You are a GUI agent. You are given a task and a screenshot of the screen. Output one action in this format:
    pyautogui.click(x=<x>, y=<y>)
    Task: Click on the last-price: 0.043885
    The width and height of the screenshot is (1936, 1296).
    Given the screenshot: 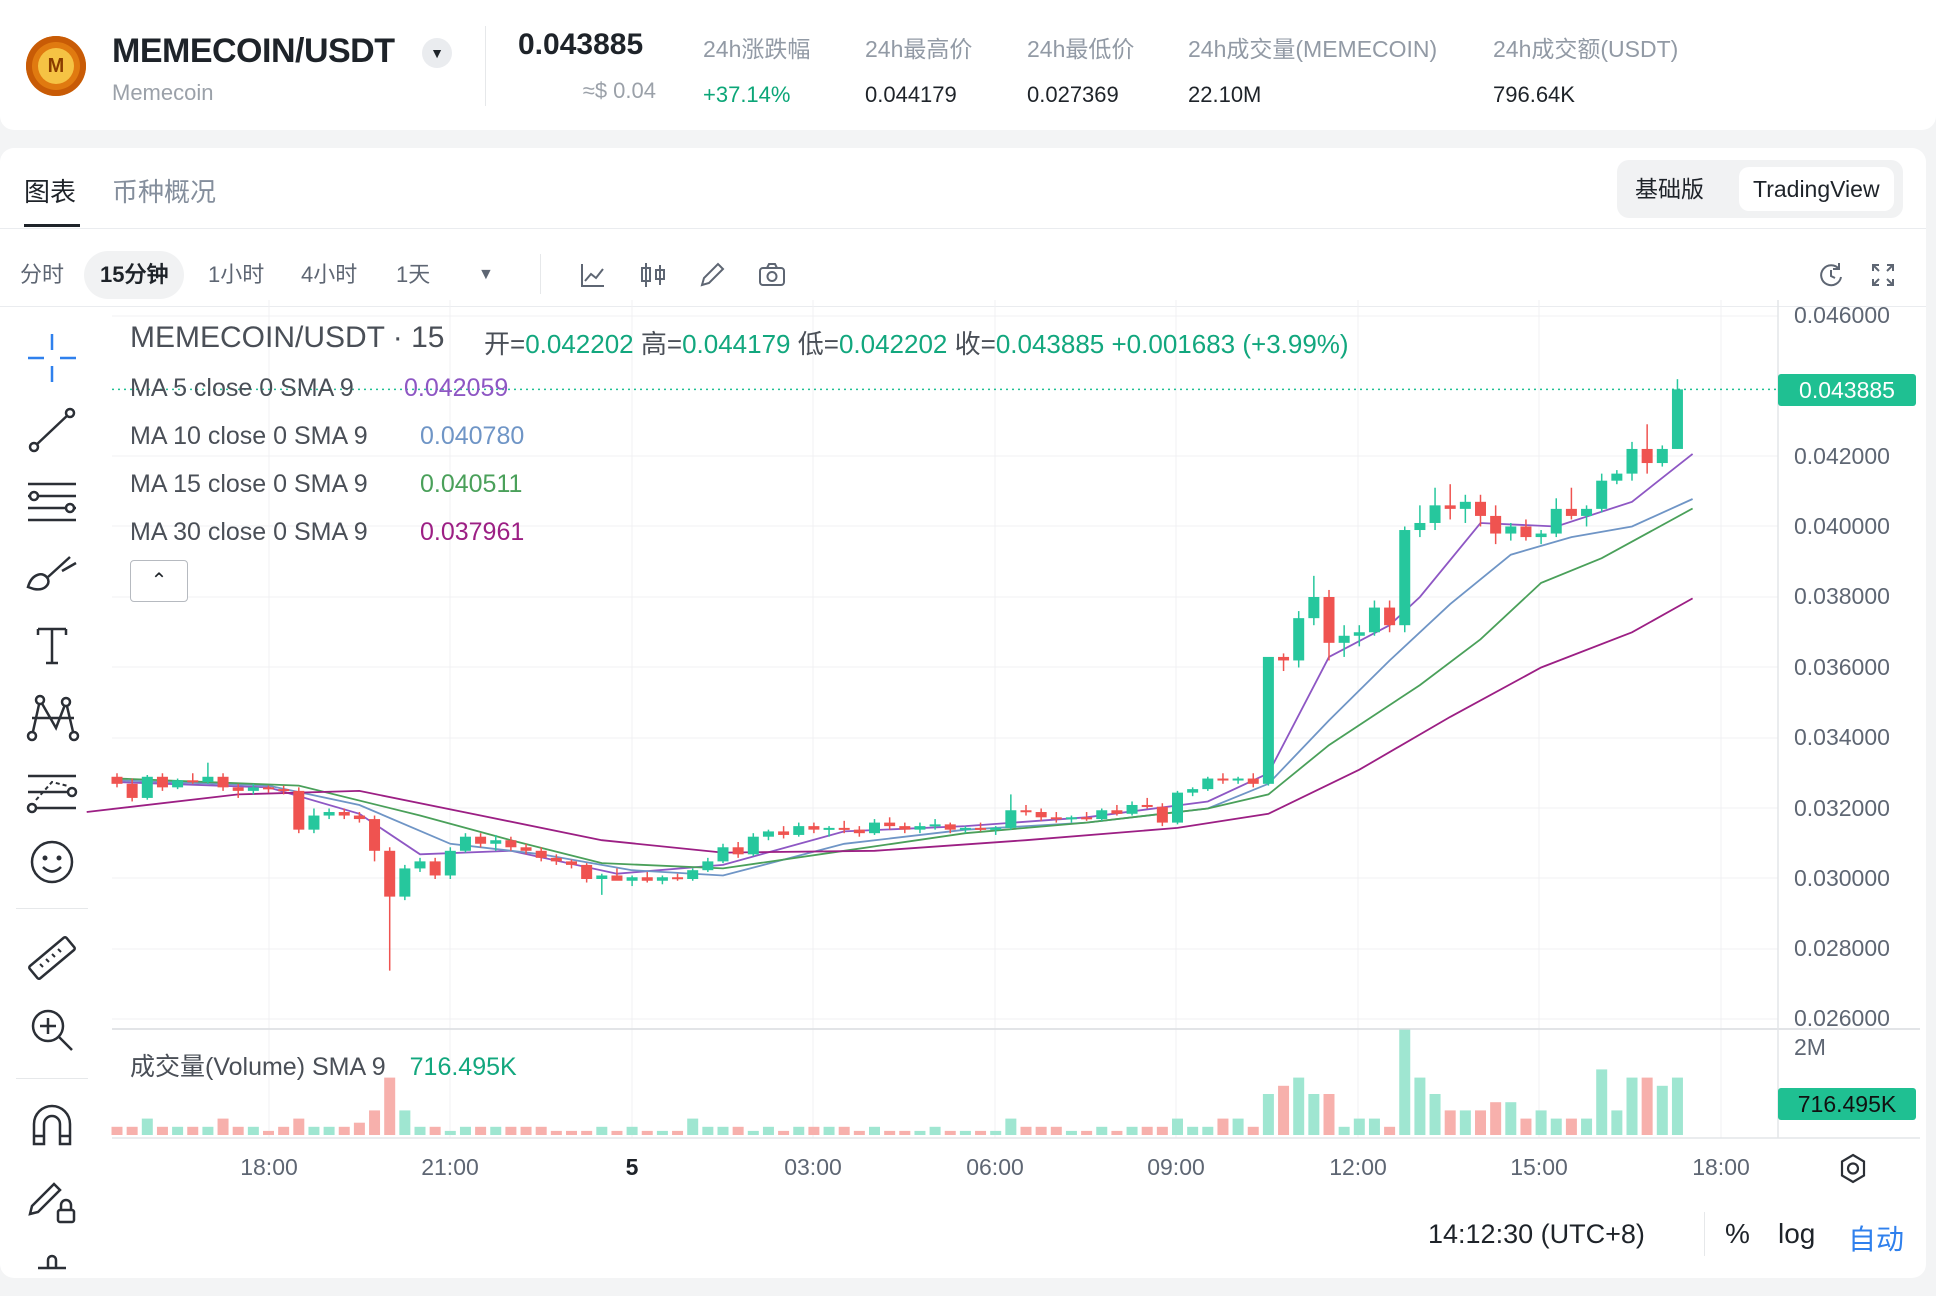 What is the action you would take?
    pyautogui.click(x=581, y=44)
    